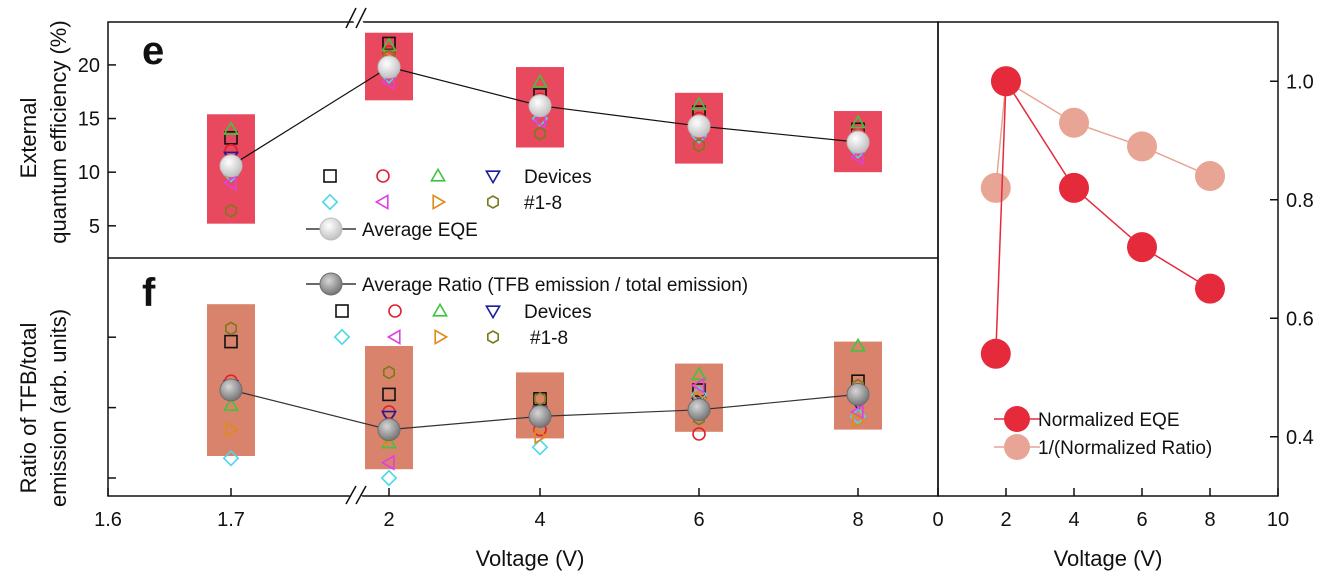  I want to click on panel-label-e: e, so click(153, 51).